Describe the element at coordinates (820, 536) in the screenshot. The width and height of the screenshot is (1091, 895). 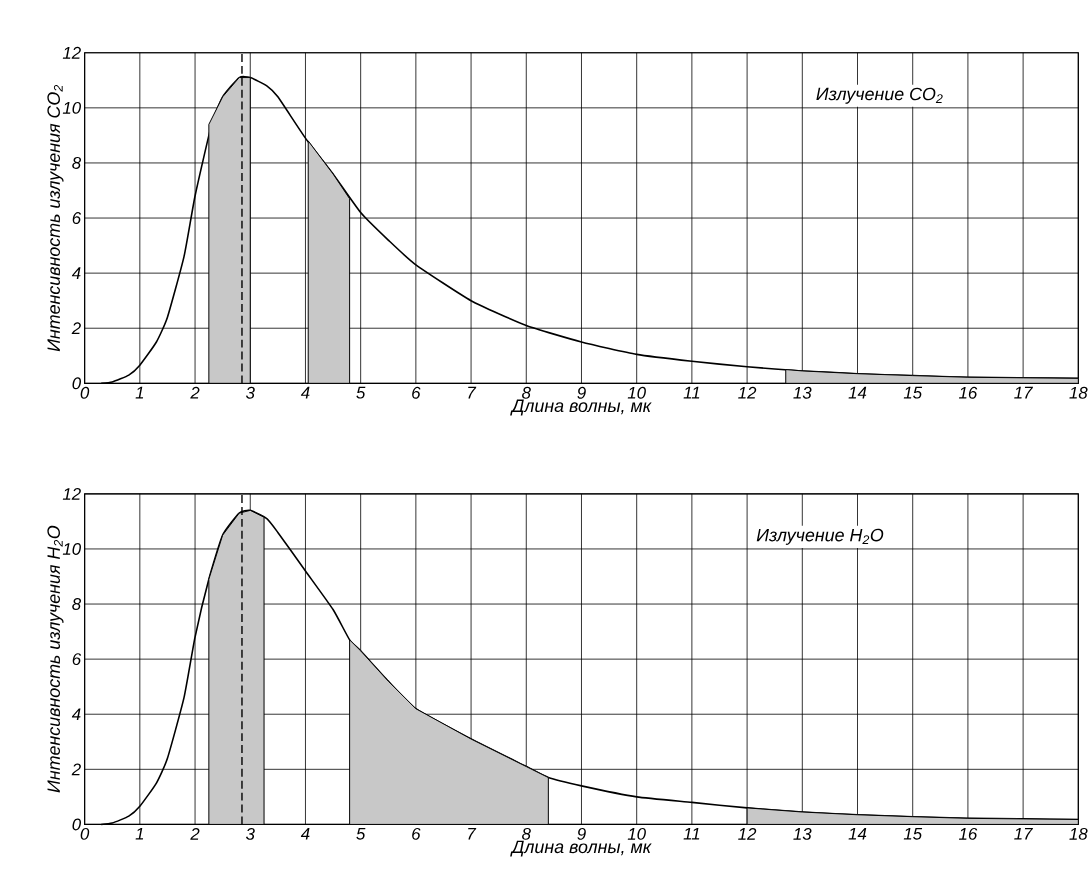
I see `annotation: Излучение H$_{2}$O` at that location.